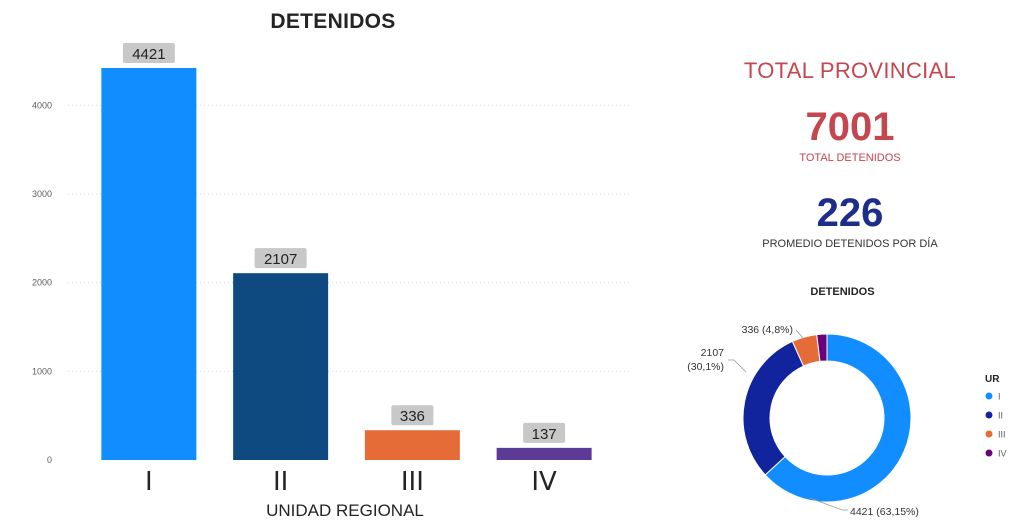 The height and width of the screenshot is (530, 1024). What do you see at coordinates (281, 366) in the screenshot?
I see `bar-II` at bounding box center [281, 366].